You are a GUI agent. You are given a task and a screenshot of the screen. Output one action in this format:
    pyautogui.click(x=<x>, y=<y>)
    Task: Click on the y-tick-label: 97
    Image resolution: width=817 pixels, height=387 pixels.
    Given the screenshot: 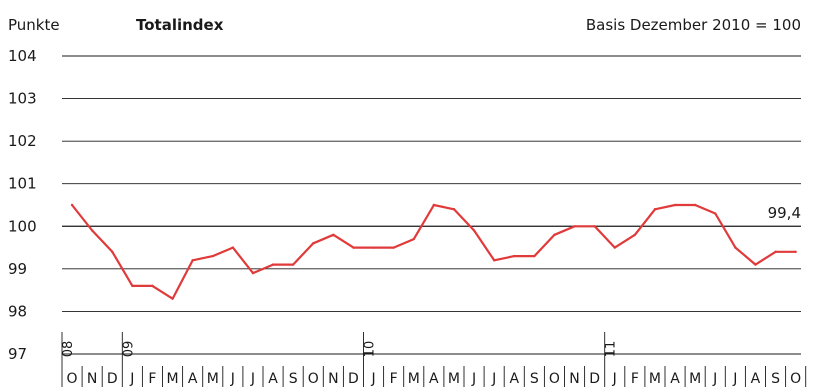 What is the action you would take?
    pyautogui.click(x=17, y=354)
    